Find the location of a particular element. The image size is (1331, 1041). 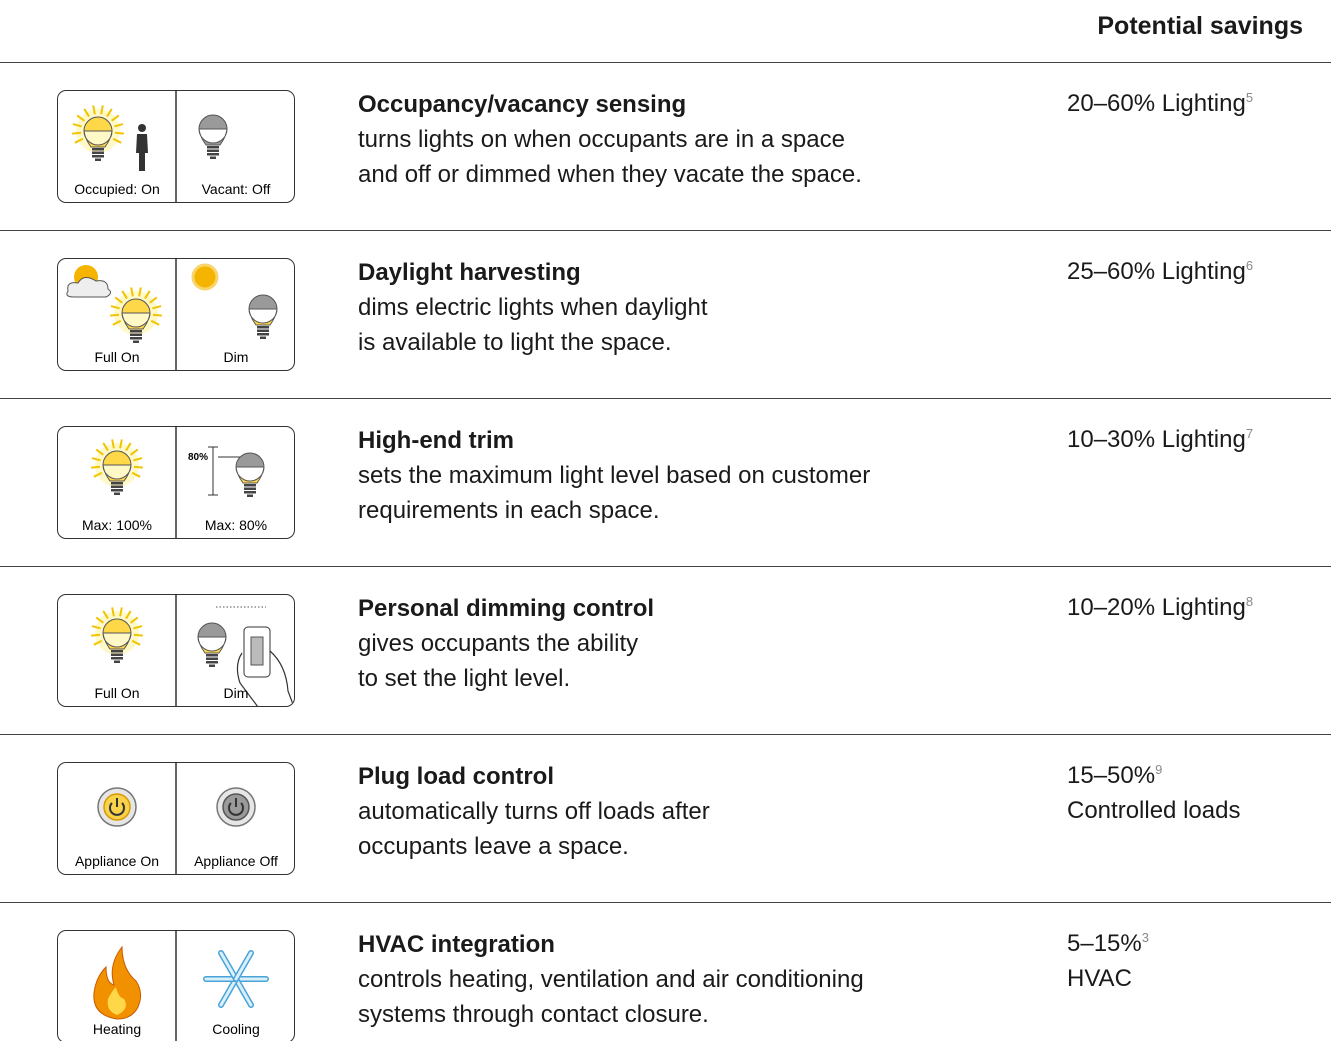

icon-label: Heating is located at coordinates (117, 1029).